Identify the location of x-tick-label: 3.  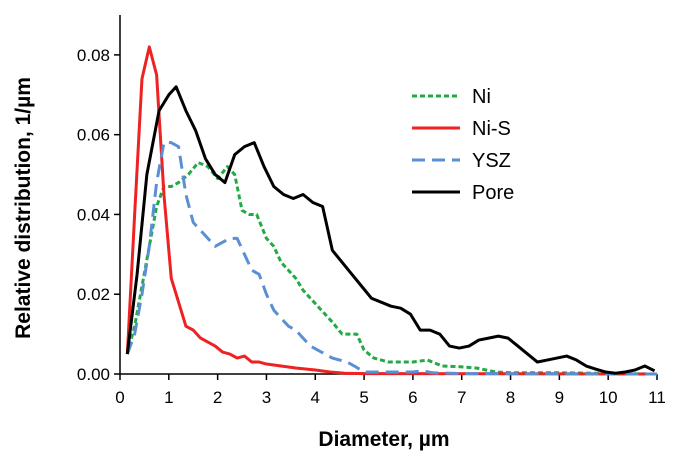
(266, 397).